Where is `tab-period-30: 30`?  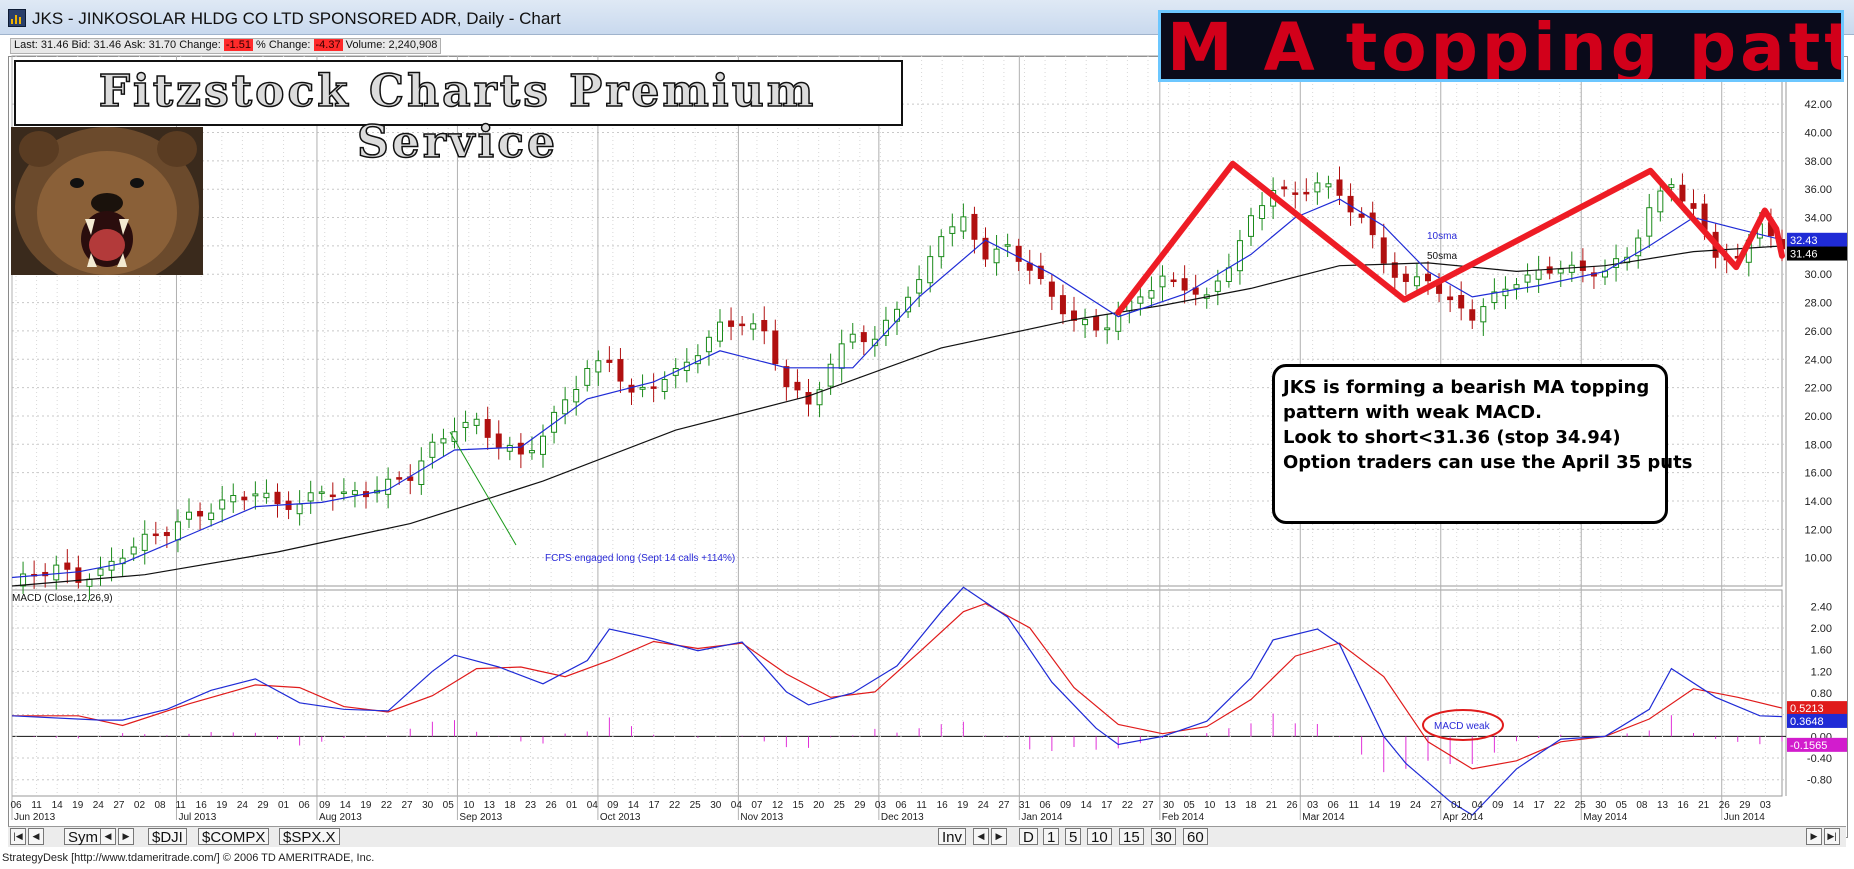
tab-period-30: 30 is located at coordinates (1163, 837).